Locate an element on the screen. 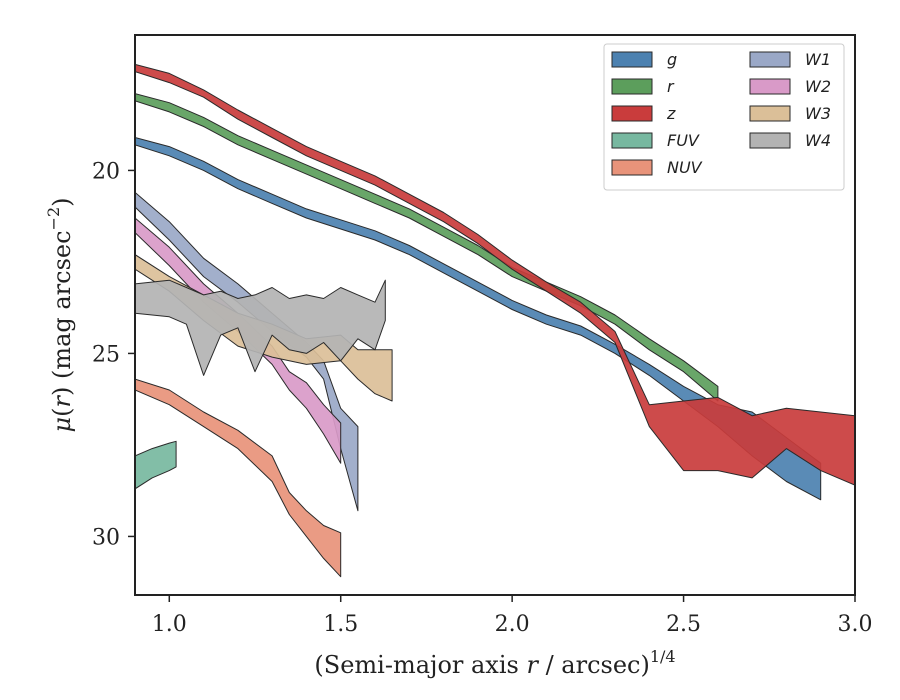  y-tick-label: 30 is located at coordinates (106, 537).